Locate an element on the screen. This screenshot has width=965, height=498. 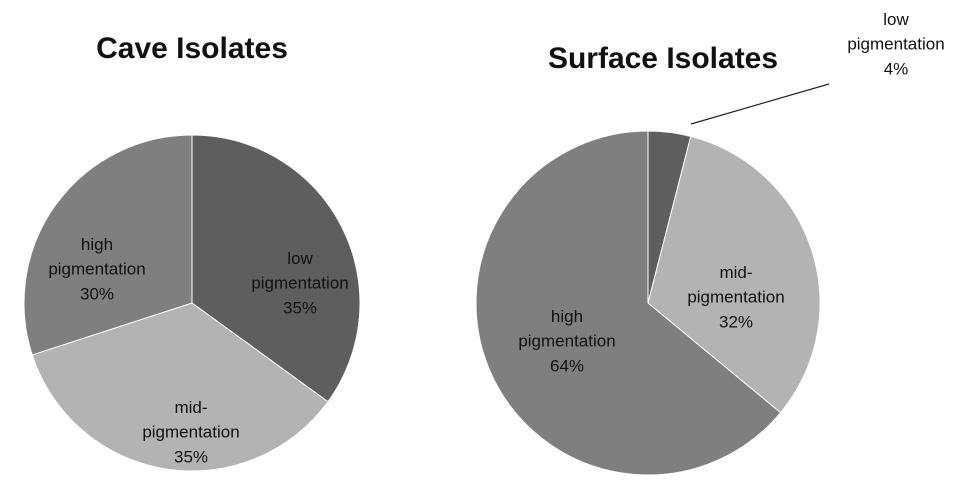
slice-label-line: 4% is located at coordinates (896, 68).